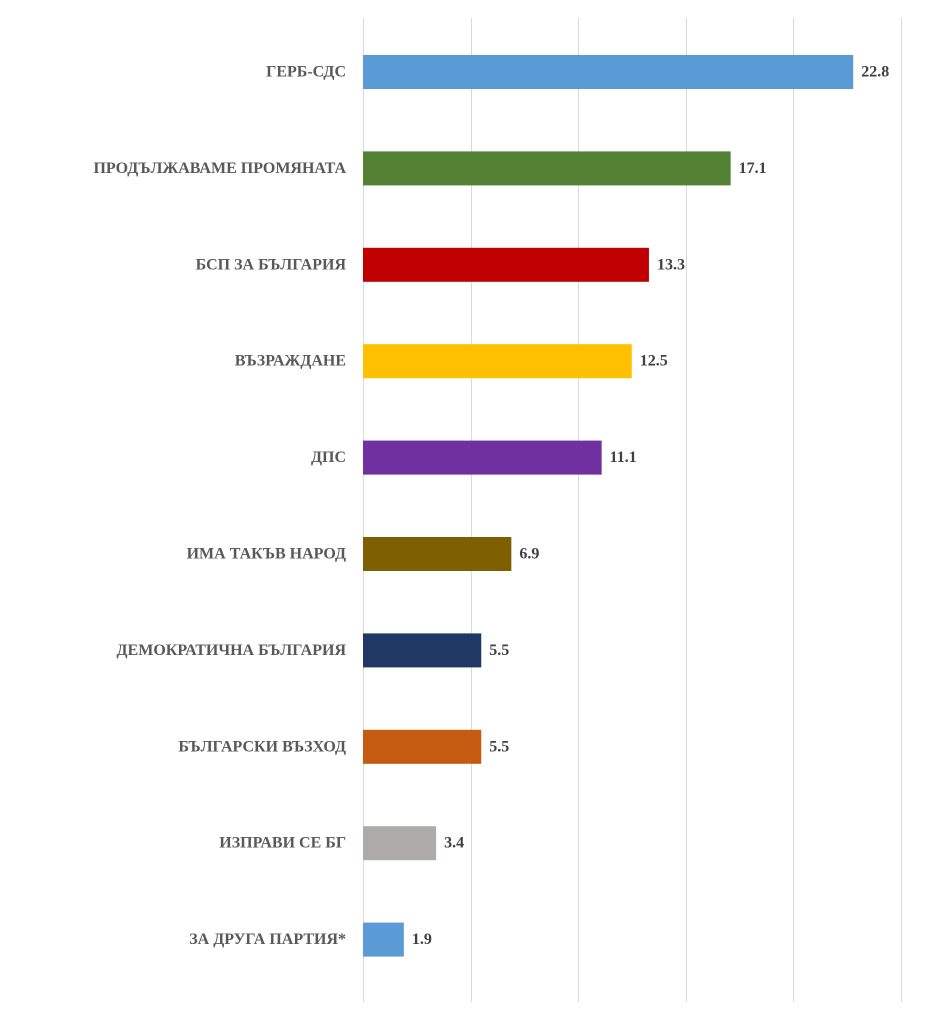 The width and height of the screenshot is (949, 1024). Describe the element at coordinates (454, 843) in the screenshot. I see `value-label: 3.4` at that location.